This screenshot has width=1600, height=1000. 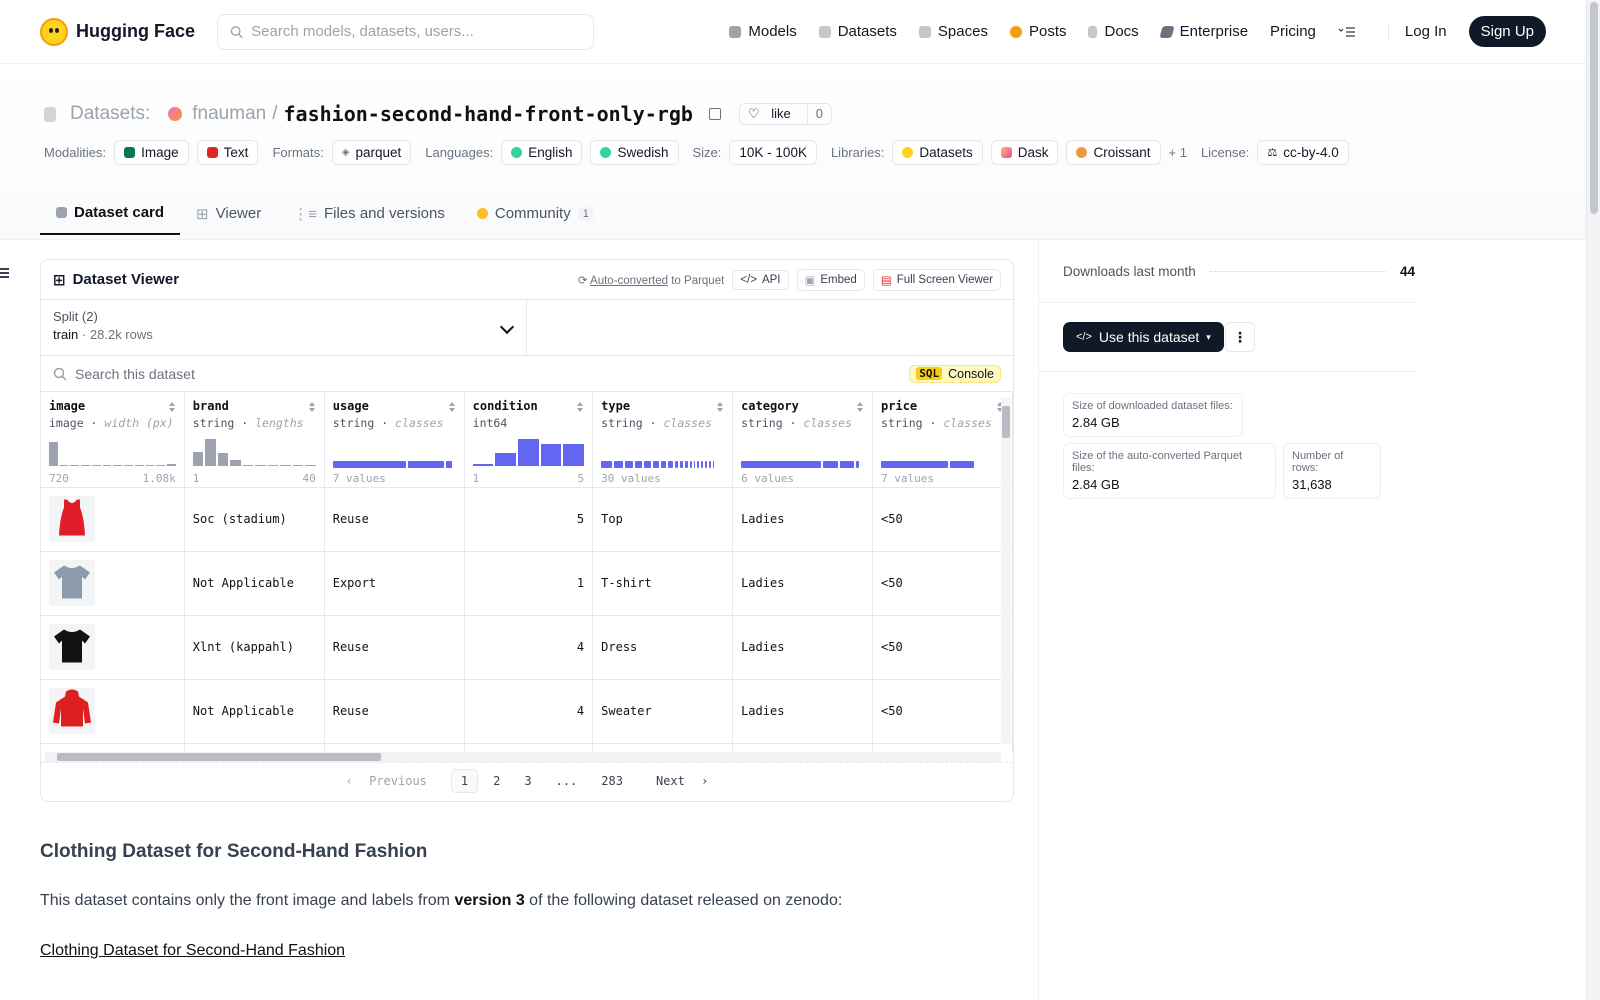 I want to click on cell-brand: Not Applicable, so click(x=254, y=583).